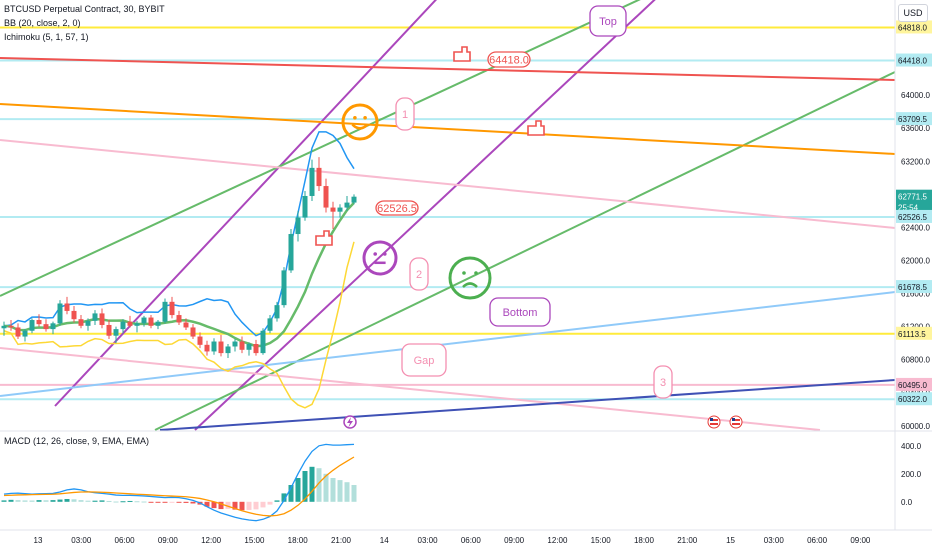  What do you see at coordinates (38, 540) in the screenshot?
I see `time-tick-label: 13` at bounding box center [38, 540].